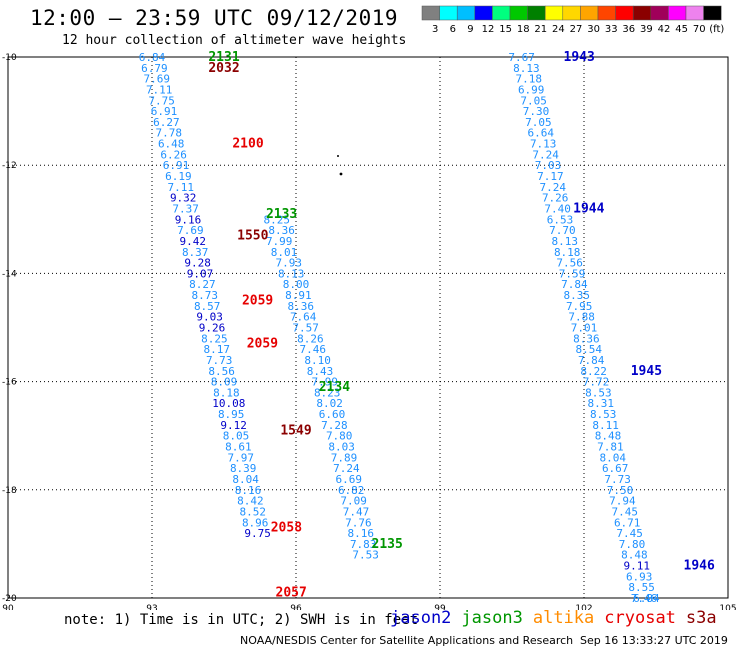  What do you see at coordinates (641, 587) in the screenshot?
I see `wave-height-point: 8.55` at bounding box center [641, 587].